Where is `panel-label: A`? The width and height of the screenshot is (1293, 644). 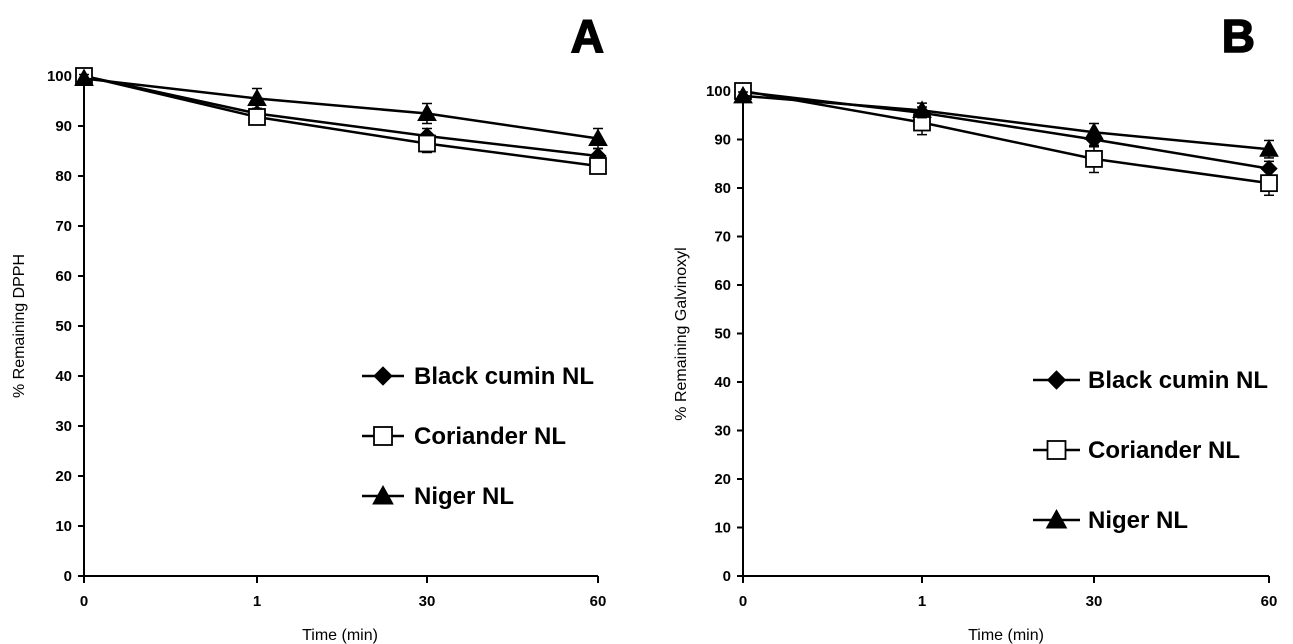
panel-label: A is located at coordinates (587, 36).